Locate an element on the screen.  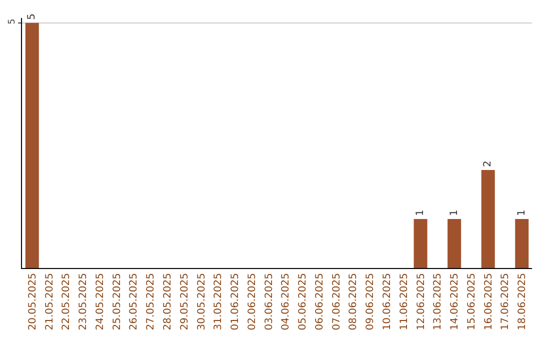
x-tick-label: 17.06.2025 is located at coordinates (506, 301).